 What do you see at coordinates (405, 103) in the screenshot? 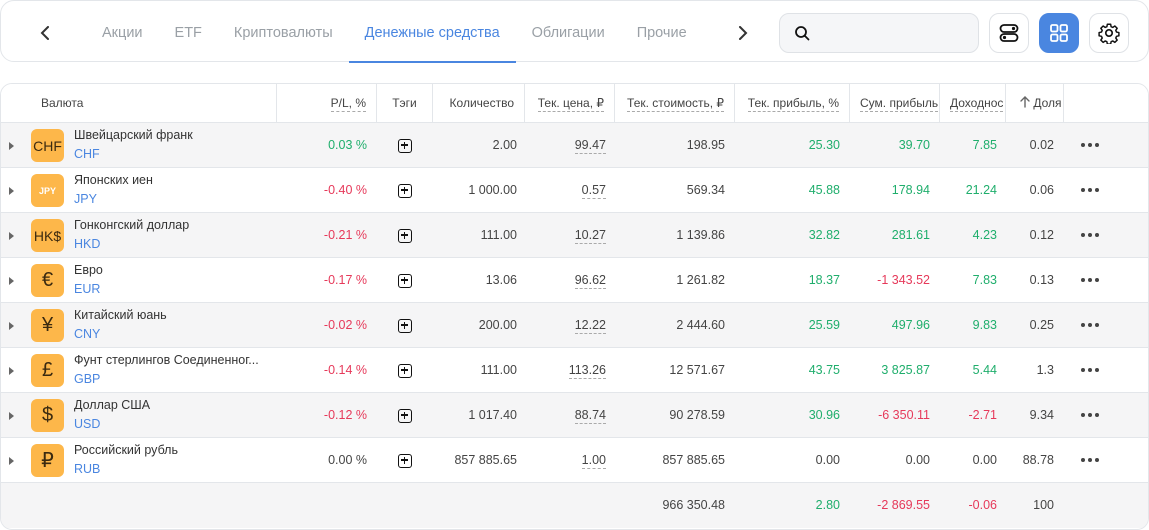
I see `header-tags: Тэги` at bounding box center [405, 103].